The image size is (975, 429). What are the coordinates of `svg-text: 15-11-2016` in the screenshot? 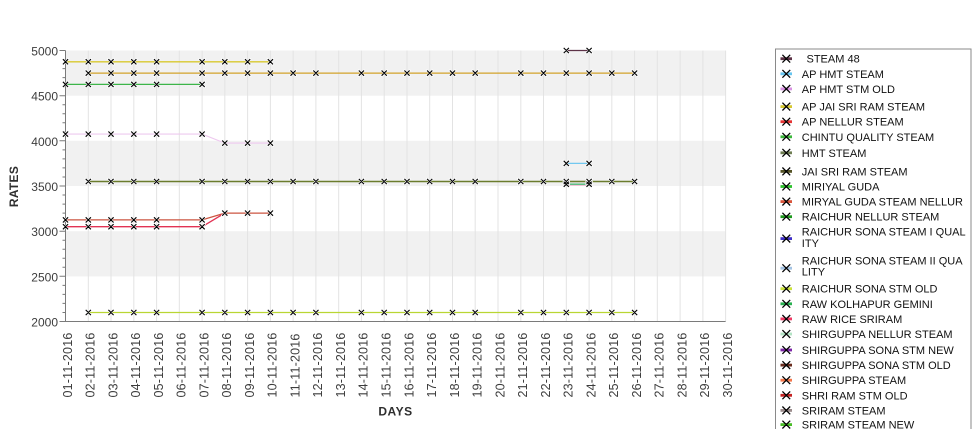 It's located at (387, 364).